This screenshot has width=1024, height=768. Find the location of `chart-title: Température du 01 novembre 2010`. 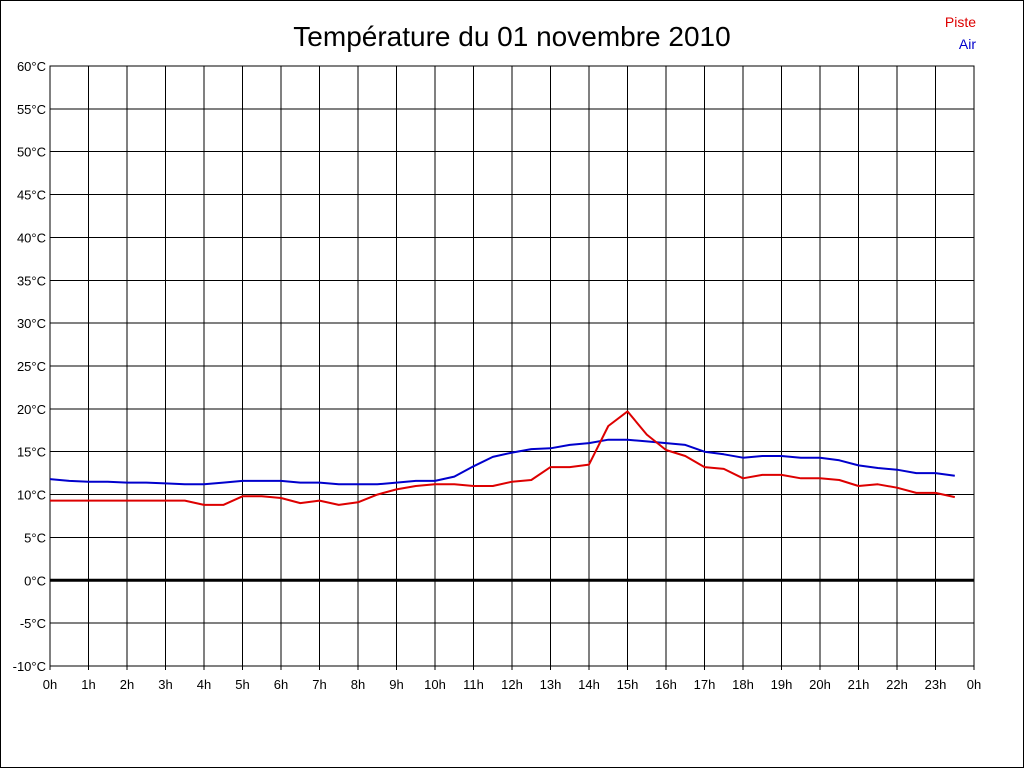

chart-title: Température du 01 novembre 2010 is located at coordinates (511, 36).